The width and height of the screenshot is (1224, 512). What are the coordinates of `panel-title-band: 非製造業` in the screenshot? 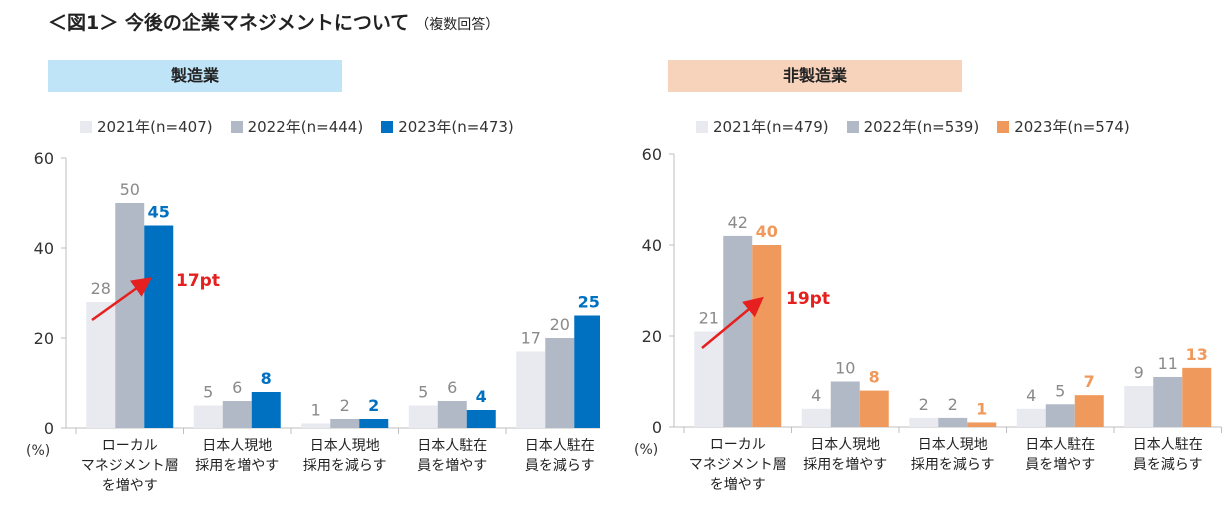 It's located at (815, 76).